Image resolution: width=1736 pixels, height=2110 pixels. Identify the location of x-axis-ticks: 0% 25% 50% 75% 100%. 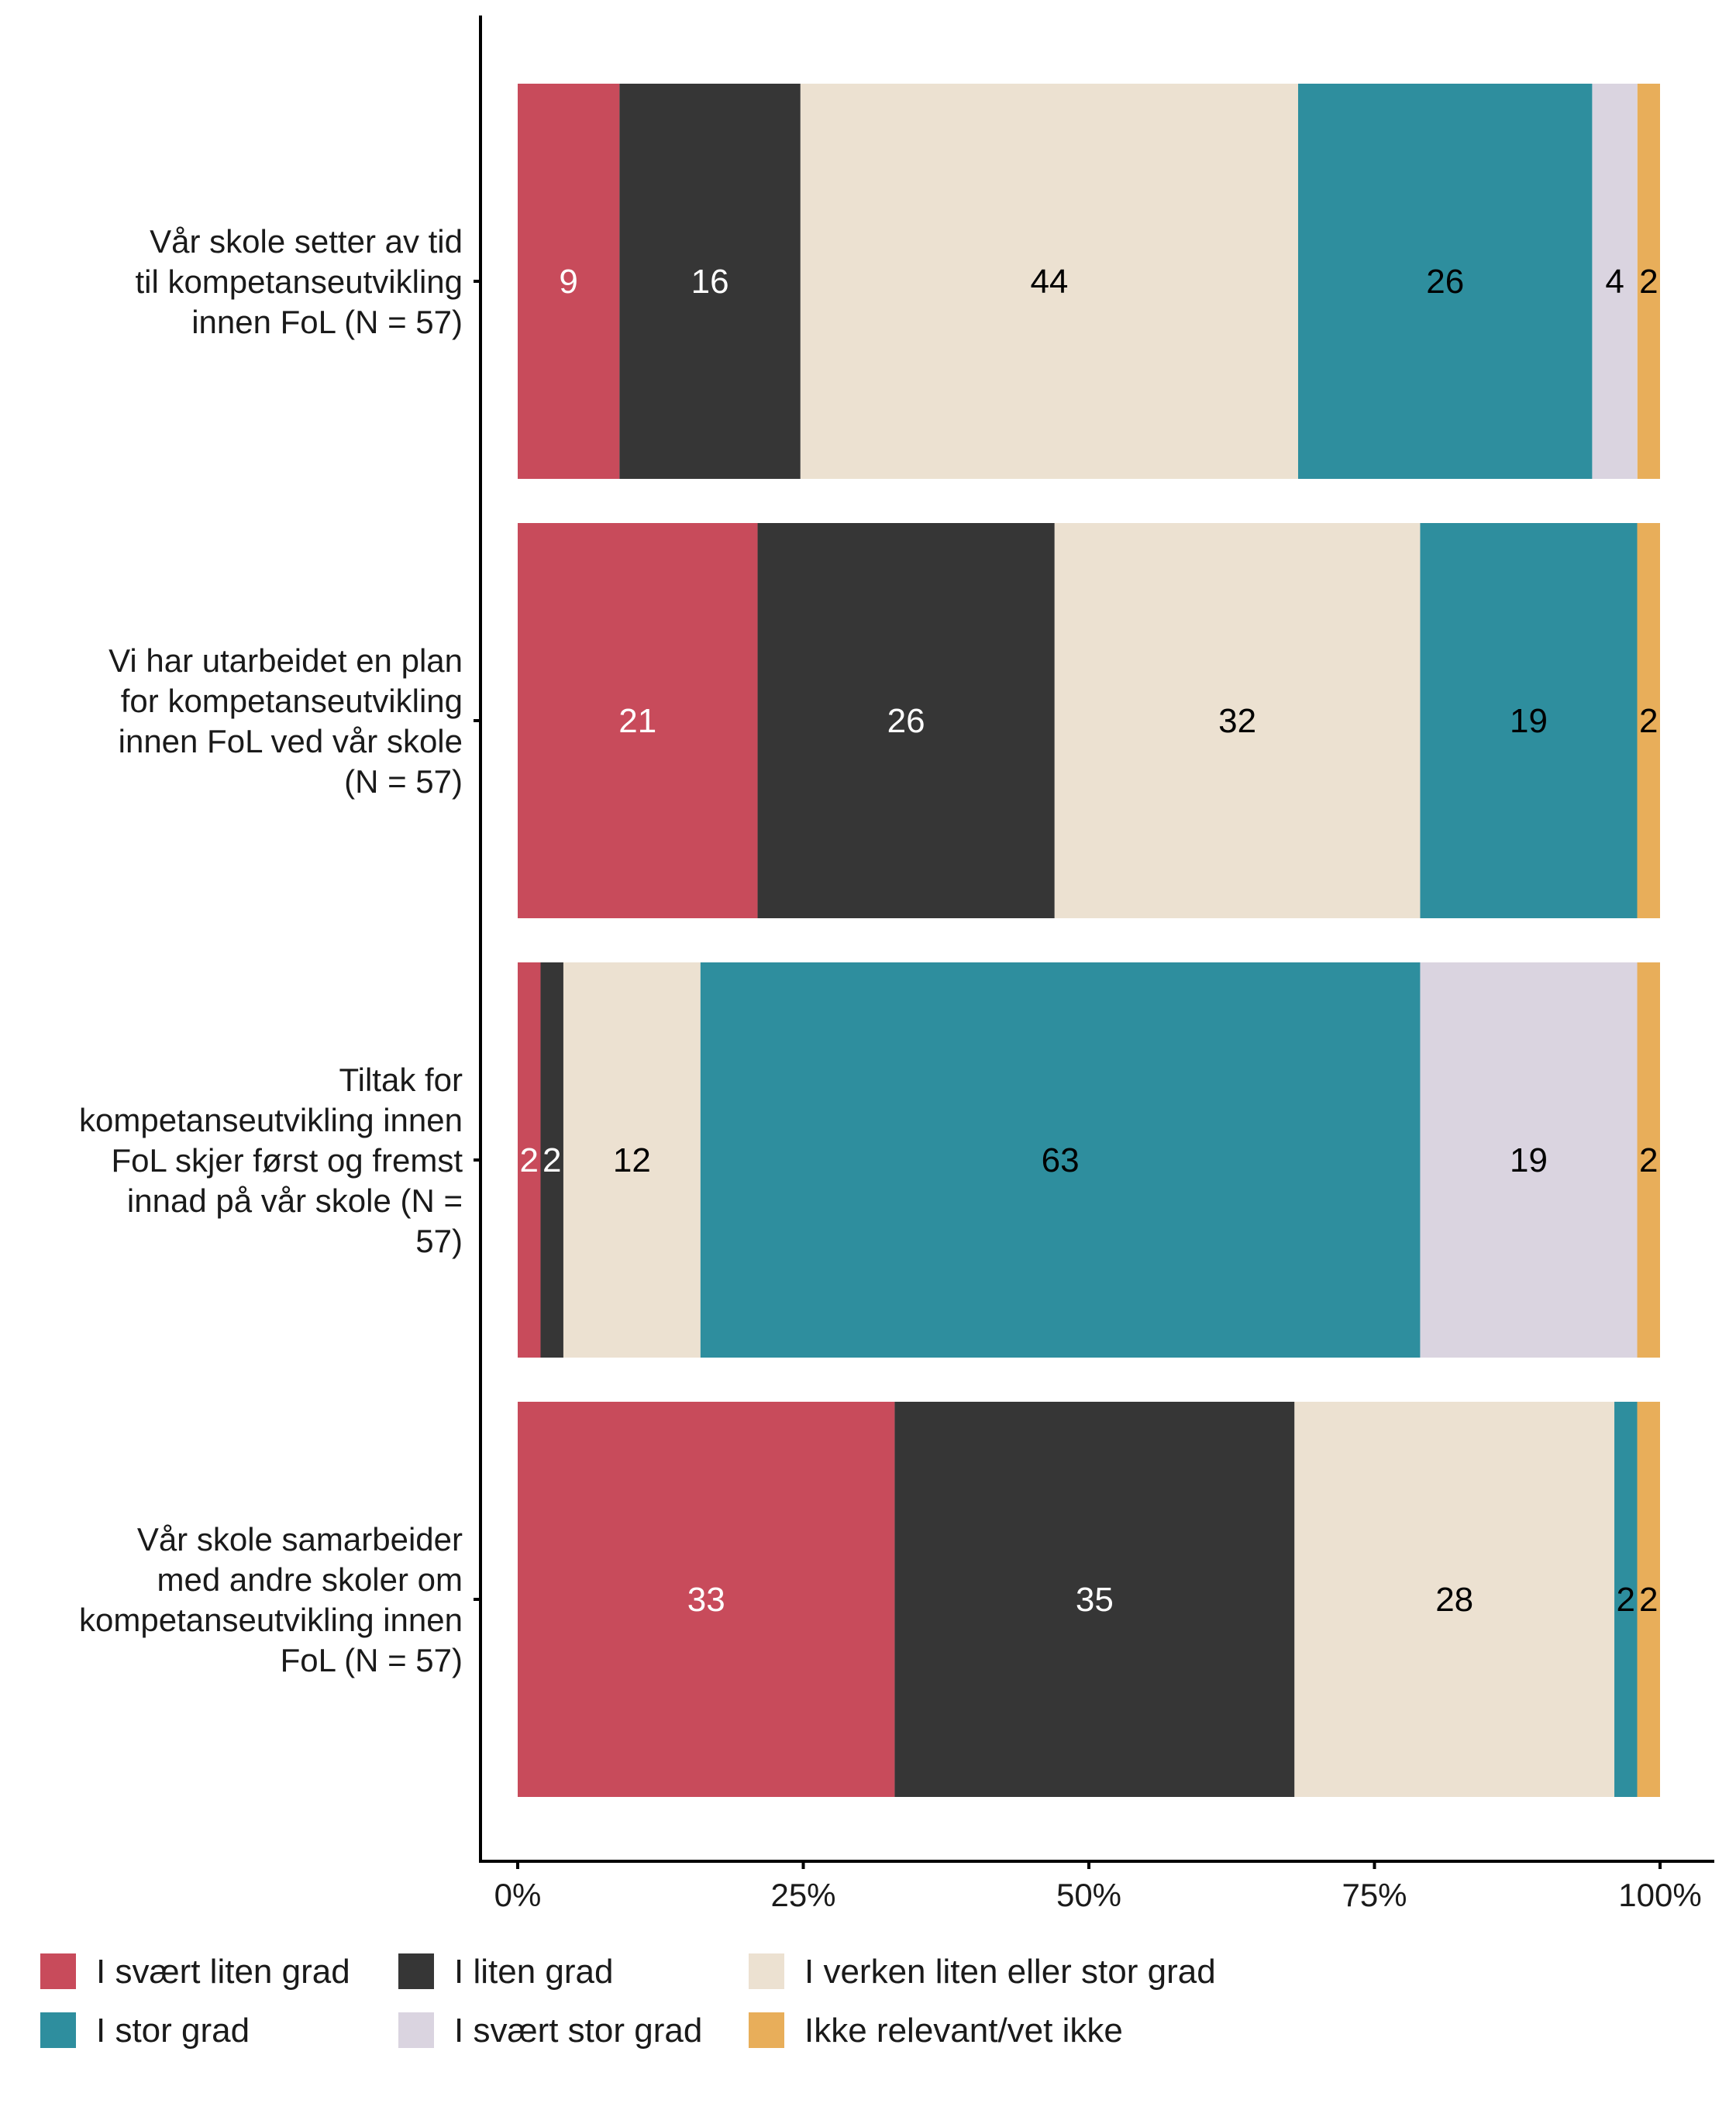
(1098, 1887).